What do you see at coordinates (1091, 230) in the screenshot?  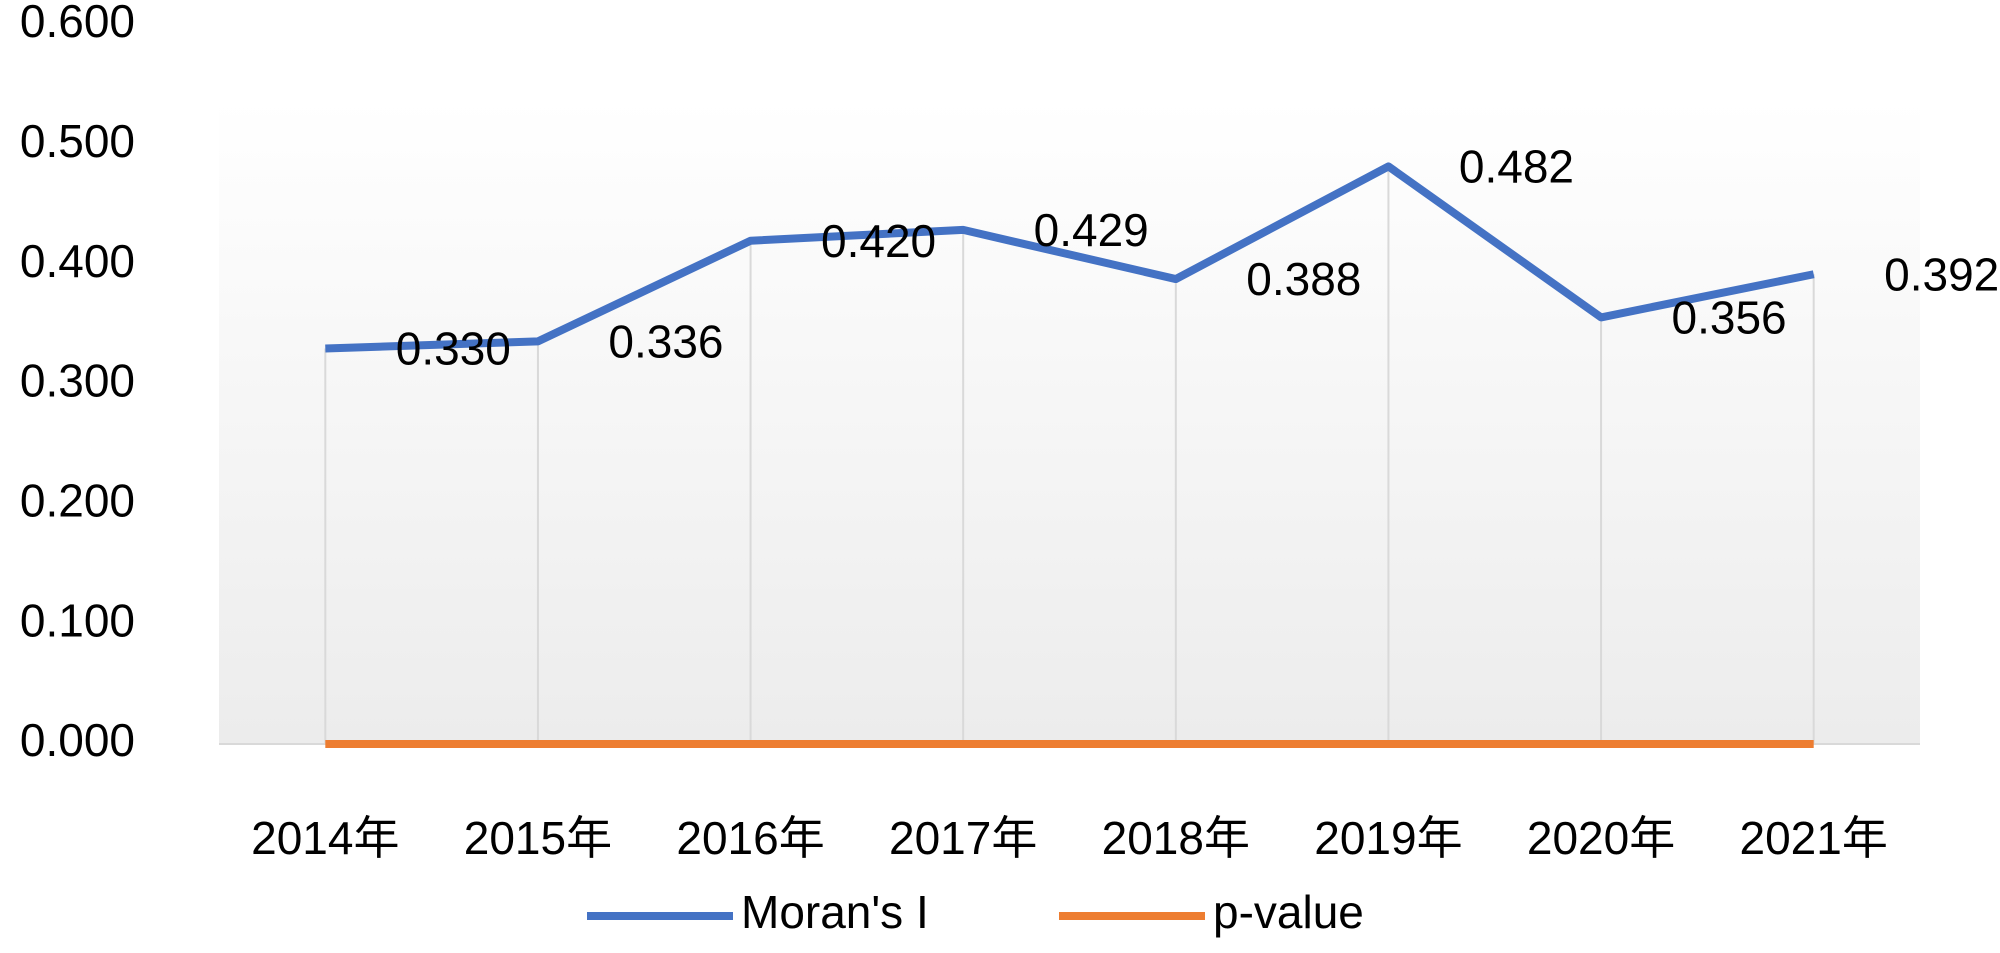 I see `data-label: 0.429` at bounding box center [1091, 230].